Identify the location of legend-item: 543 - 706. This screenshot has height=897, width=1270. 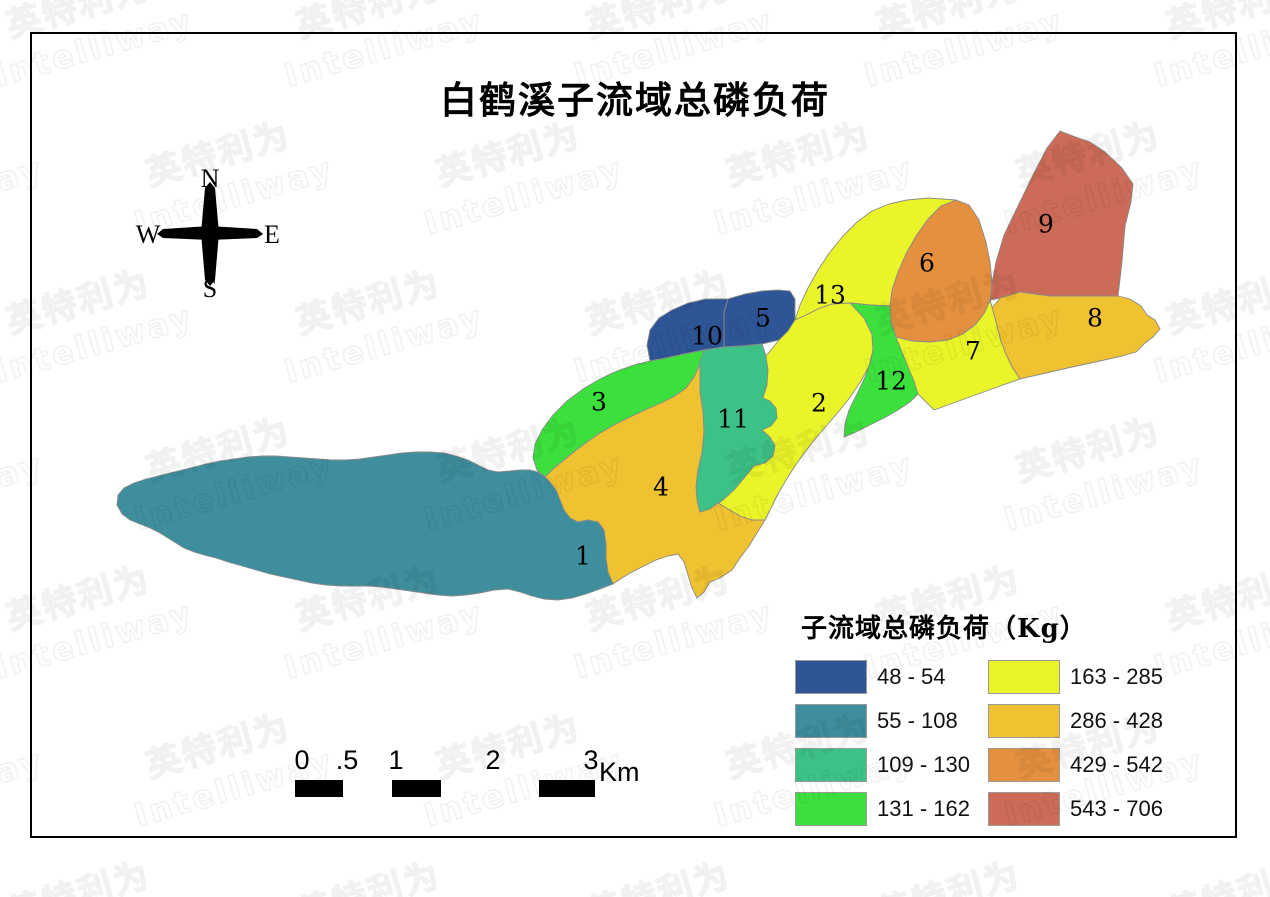
(1075, 809).